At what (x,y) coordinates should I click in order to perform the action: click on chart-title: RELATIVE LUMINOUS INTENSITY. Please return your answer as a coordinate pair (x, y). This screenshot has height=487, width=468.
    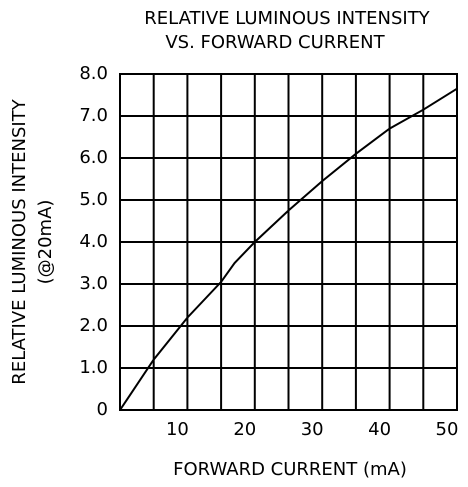
    Looking at the image, I should click on (287, 18).